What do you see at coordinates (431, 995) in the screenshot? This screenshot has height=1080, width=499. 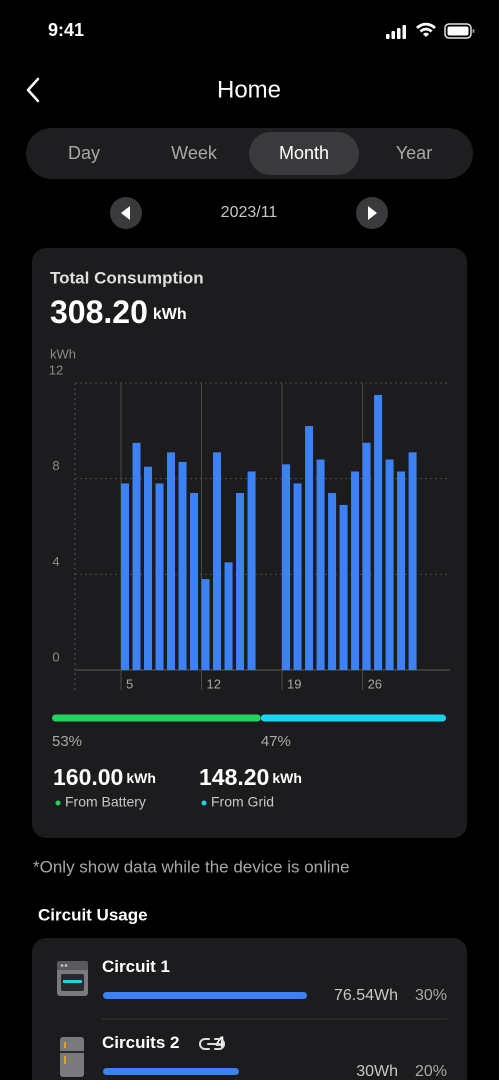 I see `circuit-share: 30%` at bounding box center [431, 995].